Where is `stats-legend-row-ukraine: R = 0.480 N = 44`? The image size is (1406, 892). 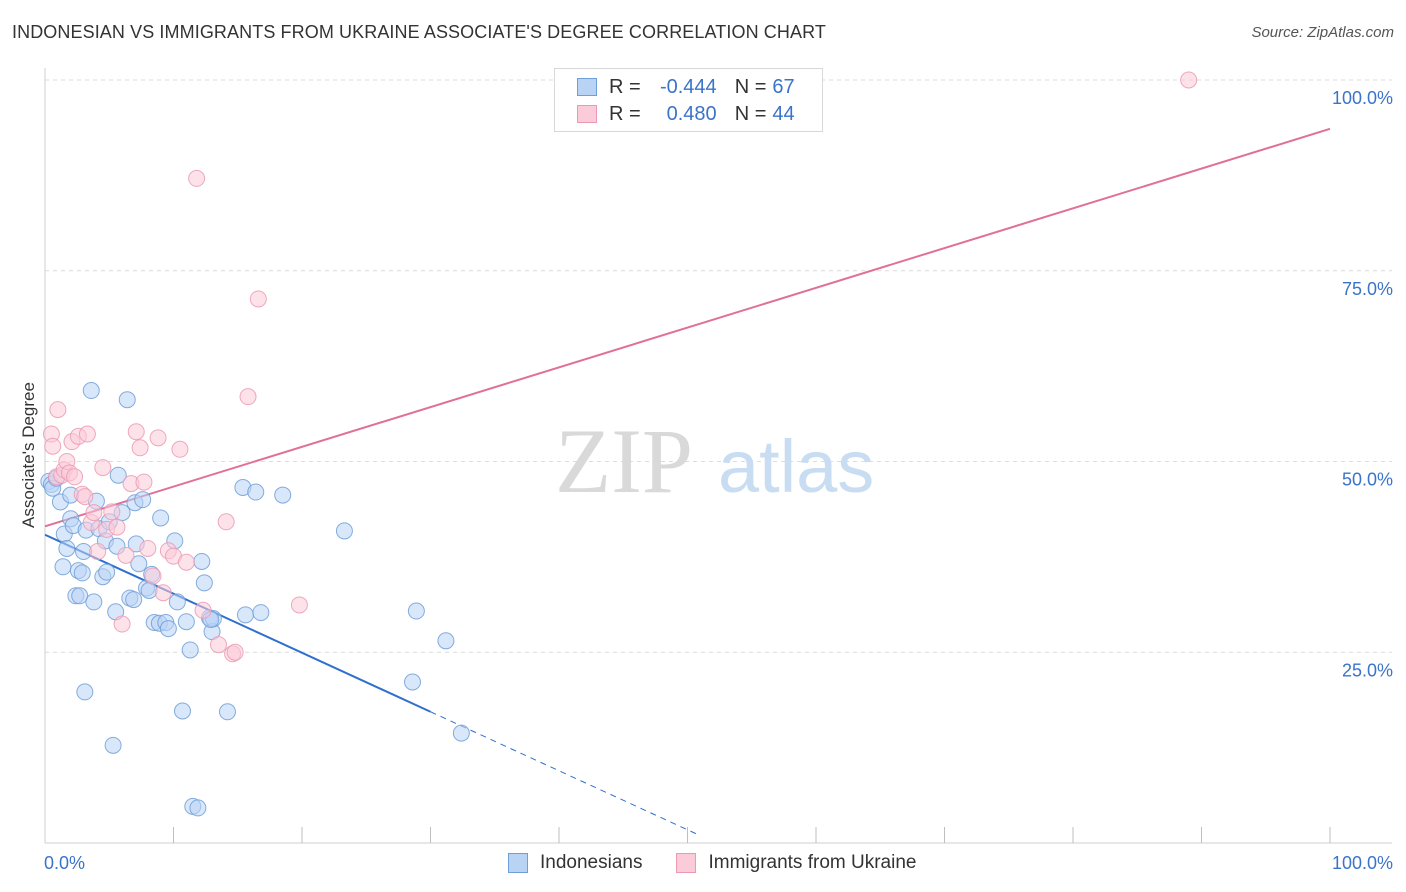
stats-legend-row-ukraine: R = 0.480 N = 44 is located at coordinates (686, 114).